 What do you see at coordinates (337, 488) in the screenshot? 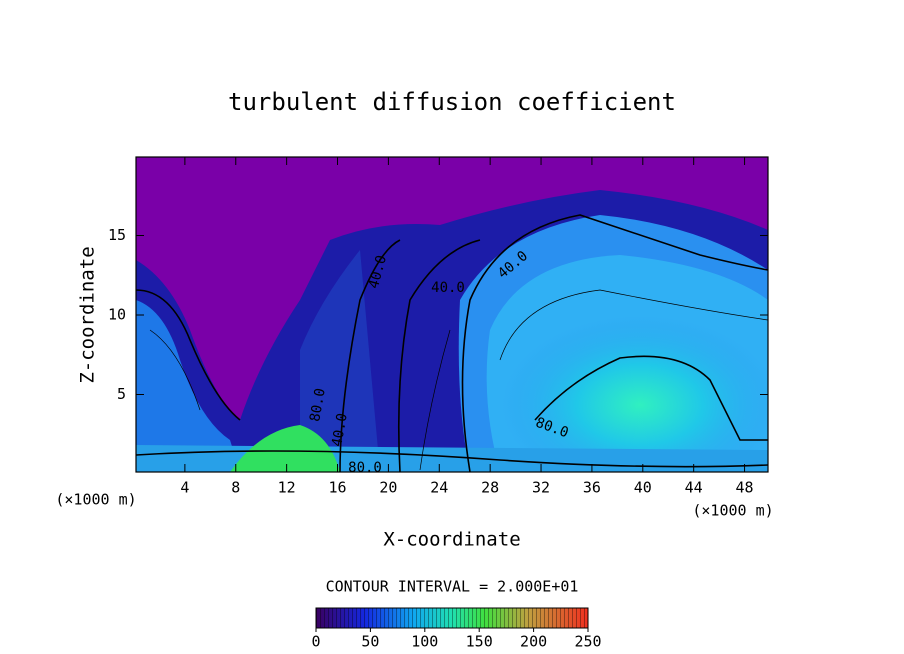
I see `x-tick-label: 16` at bounding box center [337, 488].